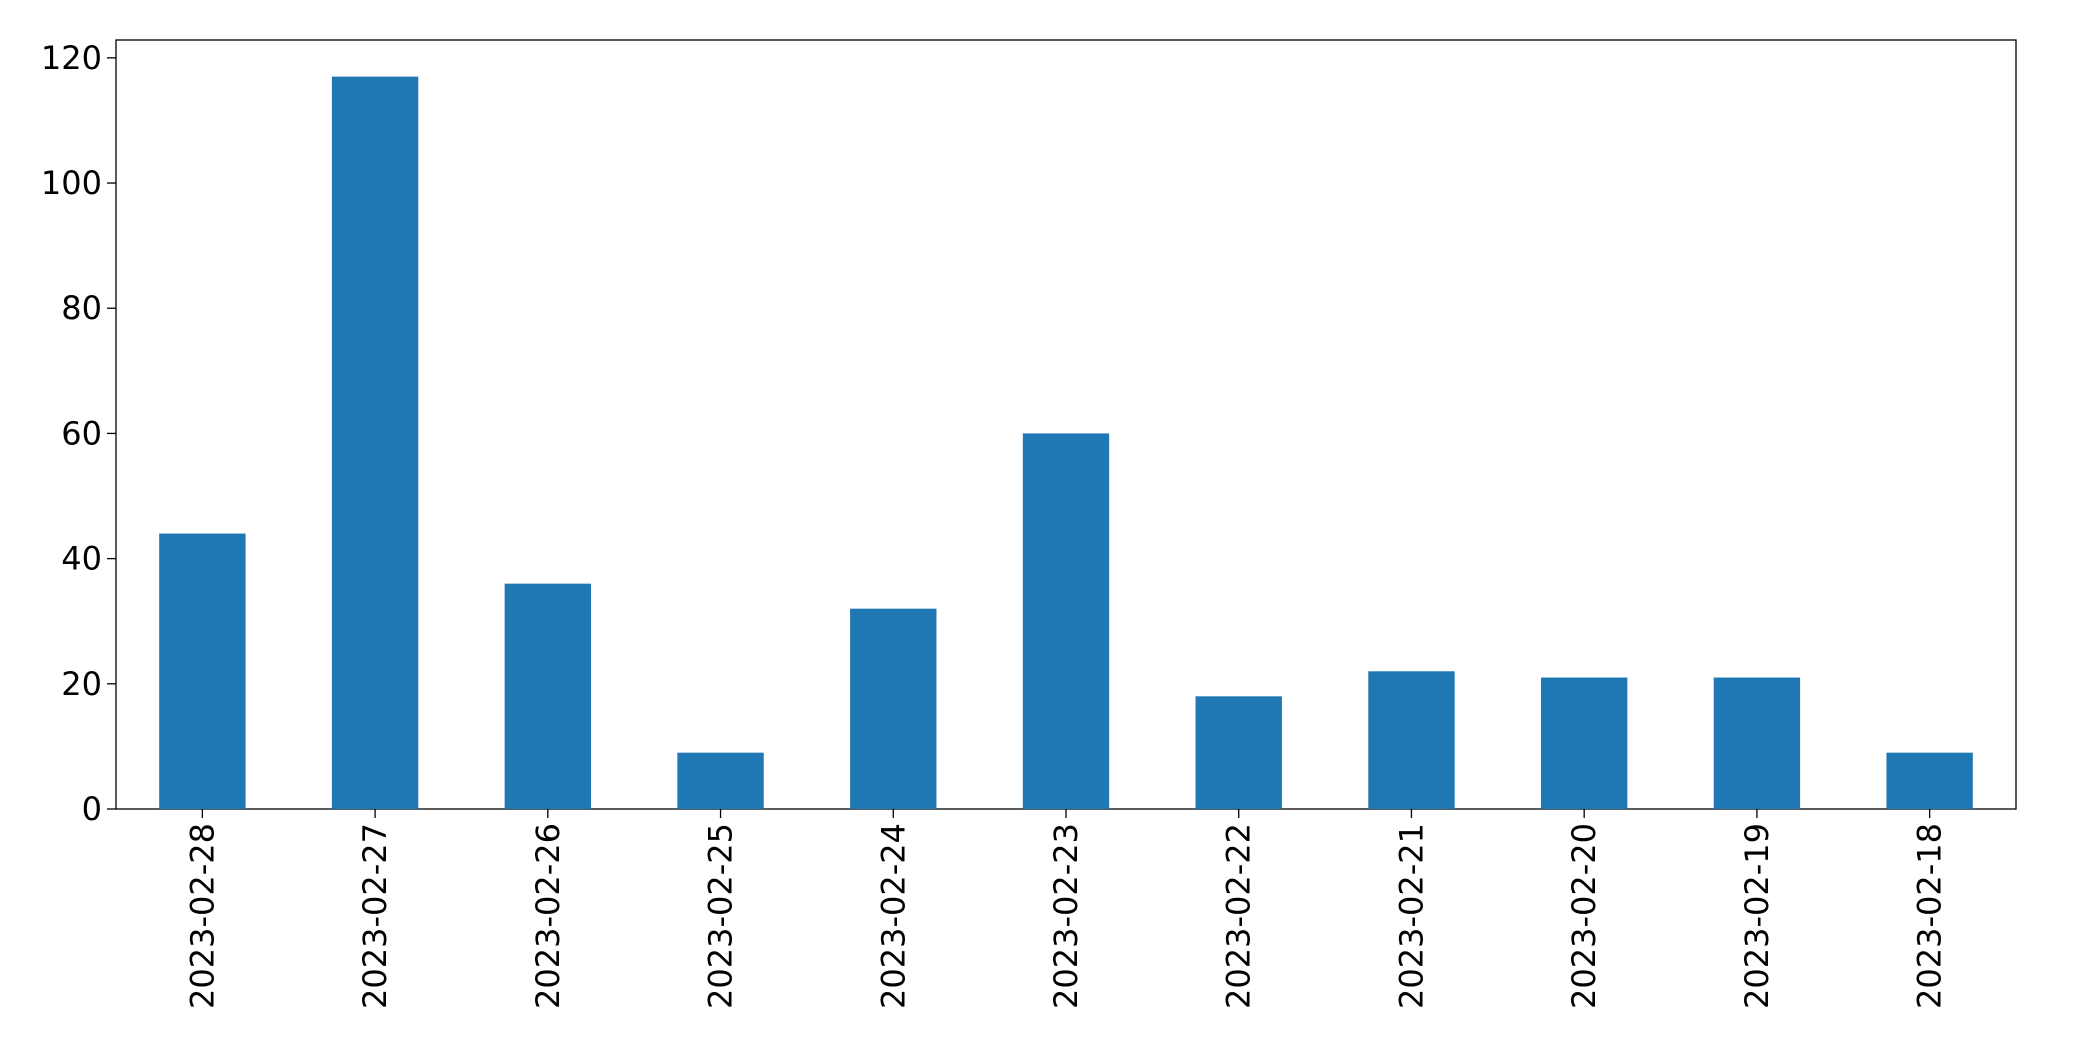 The width and height of the screenshot is (2093, 1061). I want to click on y-tick-label: 40, so click(81, 559).